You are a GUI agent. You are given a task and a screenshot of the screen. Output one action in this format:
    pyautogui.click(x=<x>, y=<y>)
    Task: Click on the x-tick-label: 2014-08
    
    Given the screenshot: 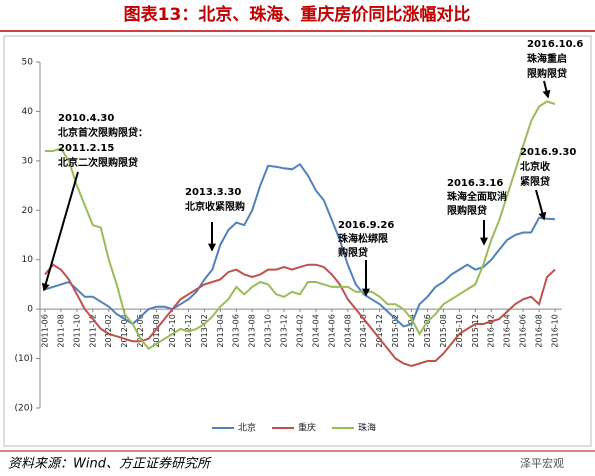 What is the action you would take?
    pyautogui.click(x=347, y=330)
    